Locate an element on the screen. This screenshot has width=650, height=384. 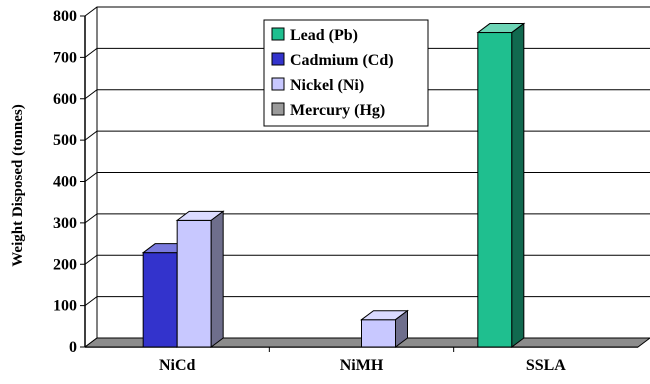
y-tick-label: 500 is located at coordinates (65, 140).